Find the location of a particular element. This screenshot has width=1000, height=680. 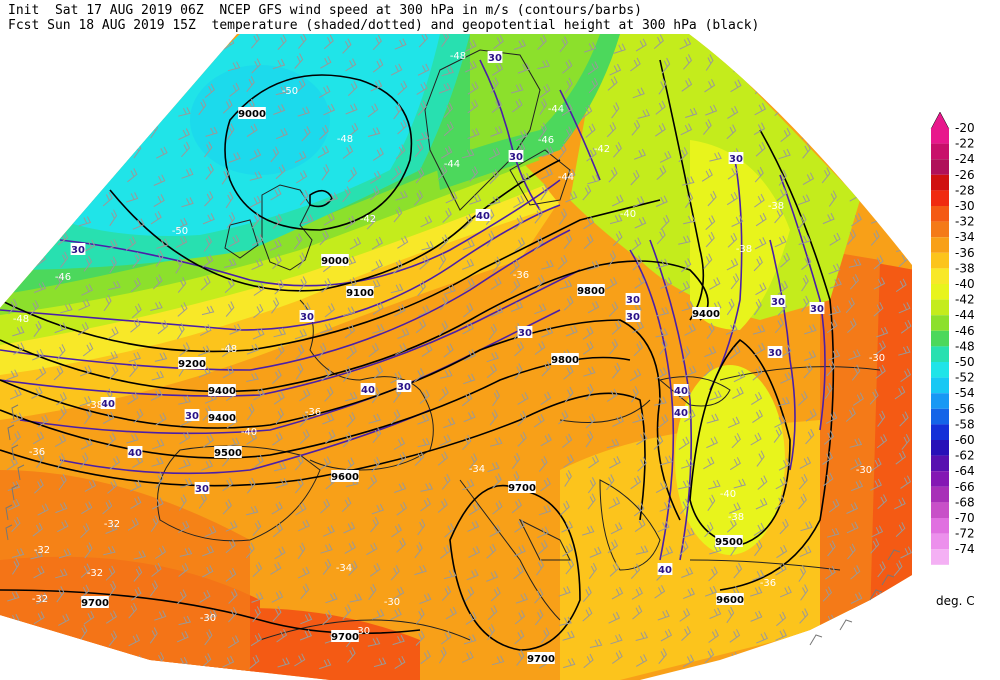

legend-label: -56 is located at coordinates (965, 409).